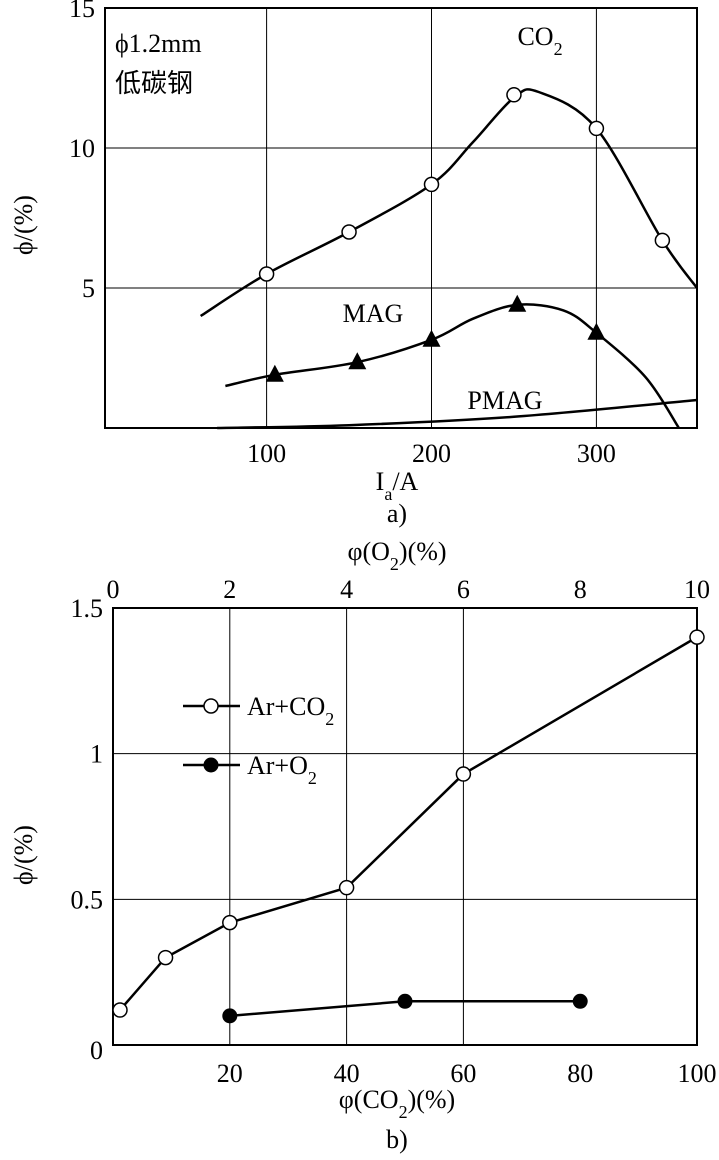  What do you see at coordinates (397, 513) in the screenshot?
I see `panel-label: a)` at bounding box center [397, 513].